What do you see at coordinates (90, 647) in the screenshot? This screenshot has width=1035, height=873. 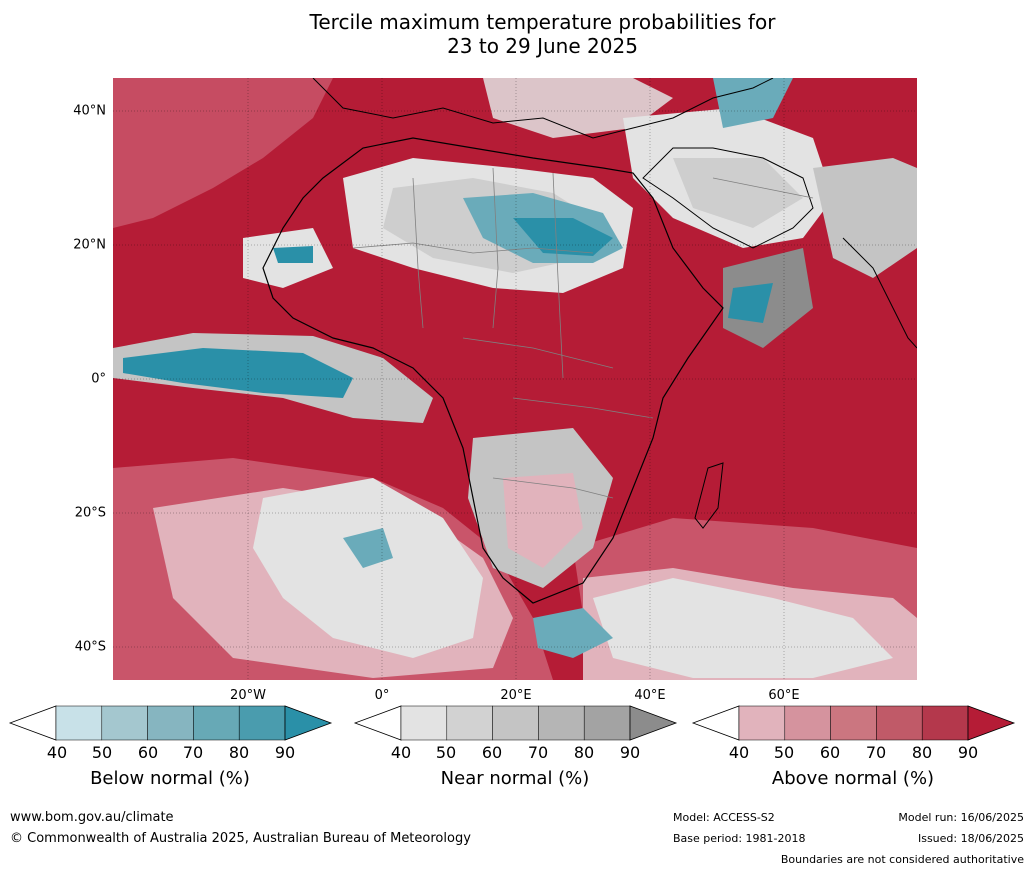 I see `lat-label-40s: 40°S` at bounding box center [90, 647].